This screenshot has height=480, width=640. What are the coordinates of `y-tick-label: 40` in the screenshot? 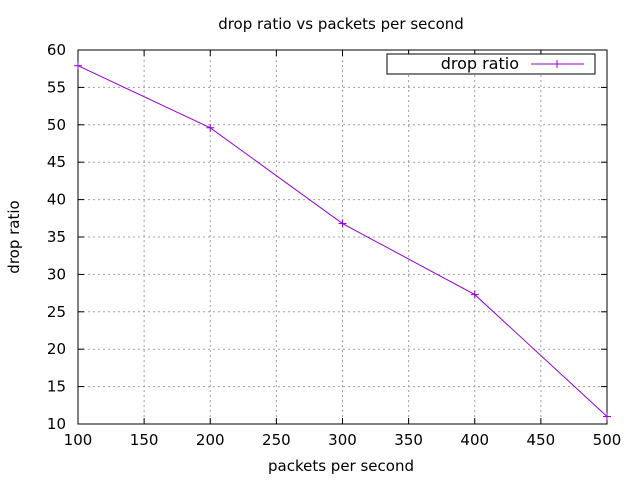 It's located at (56, 200).